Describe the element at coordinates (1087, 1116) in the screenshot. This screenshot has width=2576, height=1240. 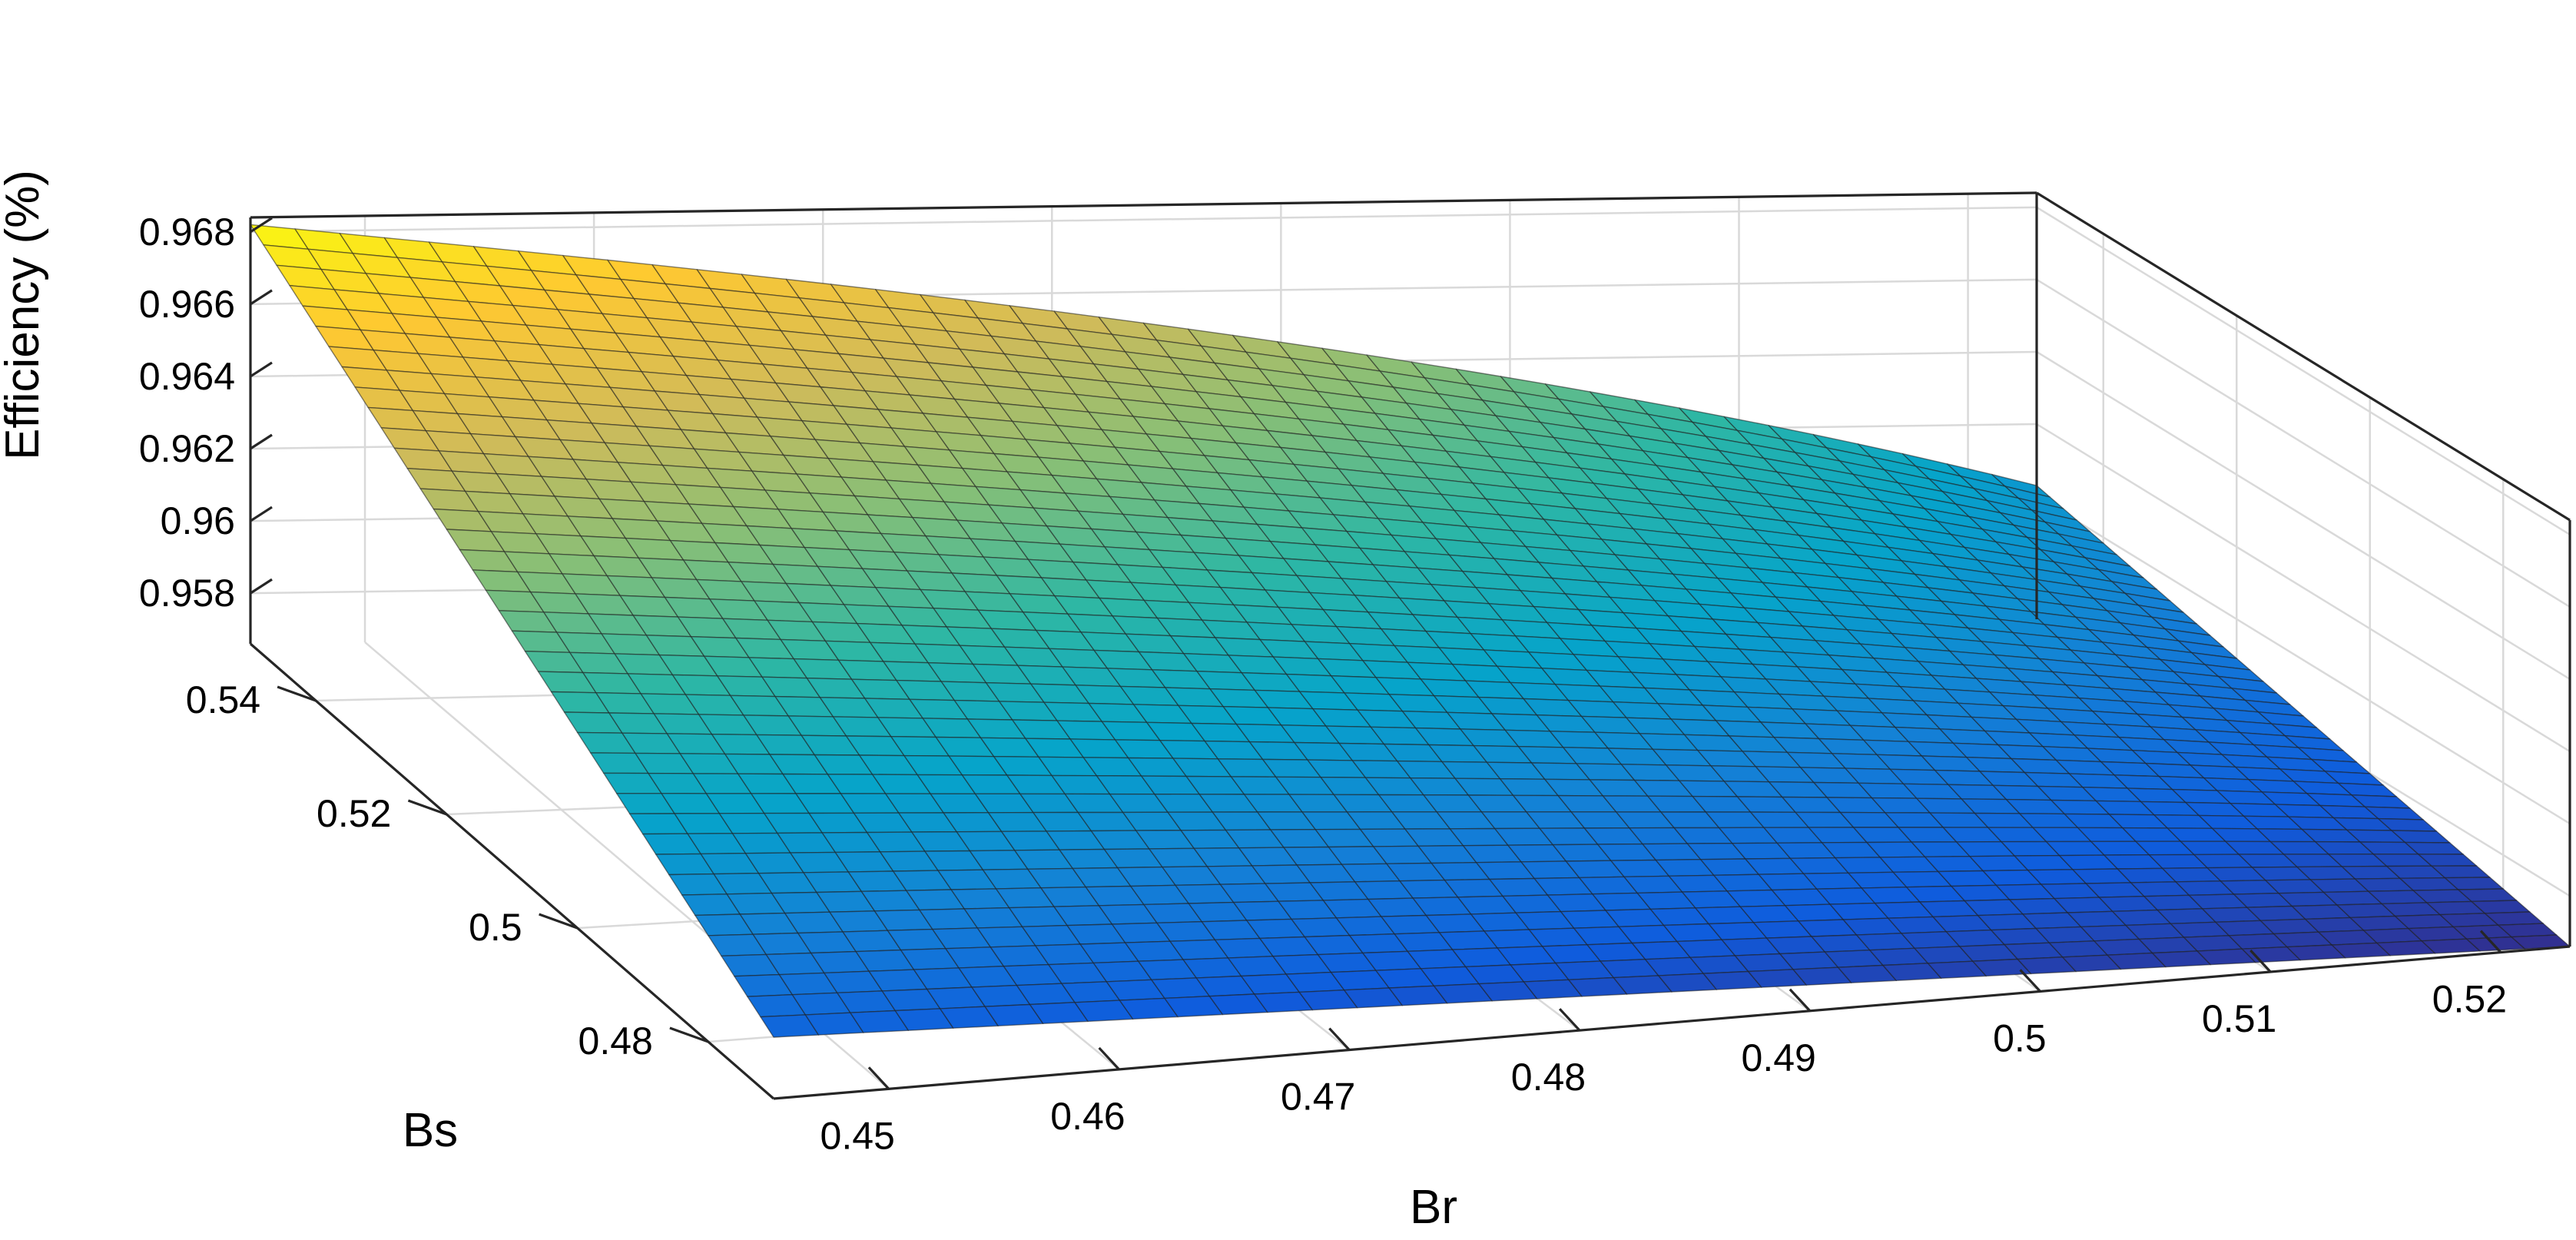
I see `x-tick-label: 0.46` at that location.